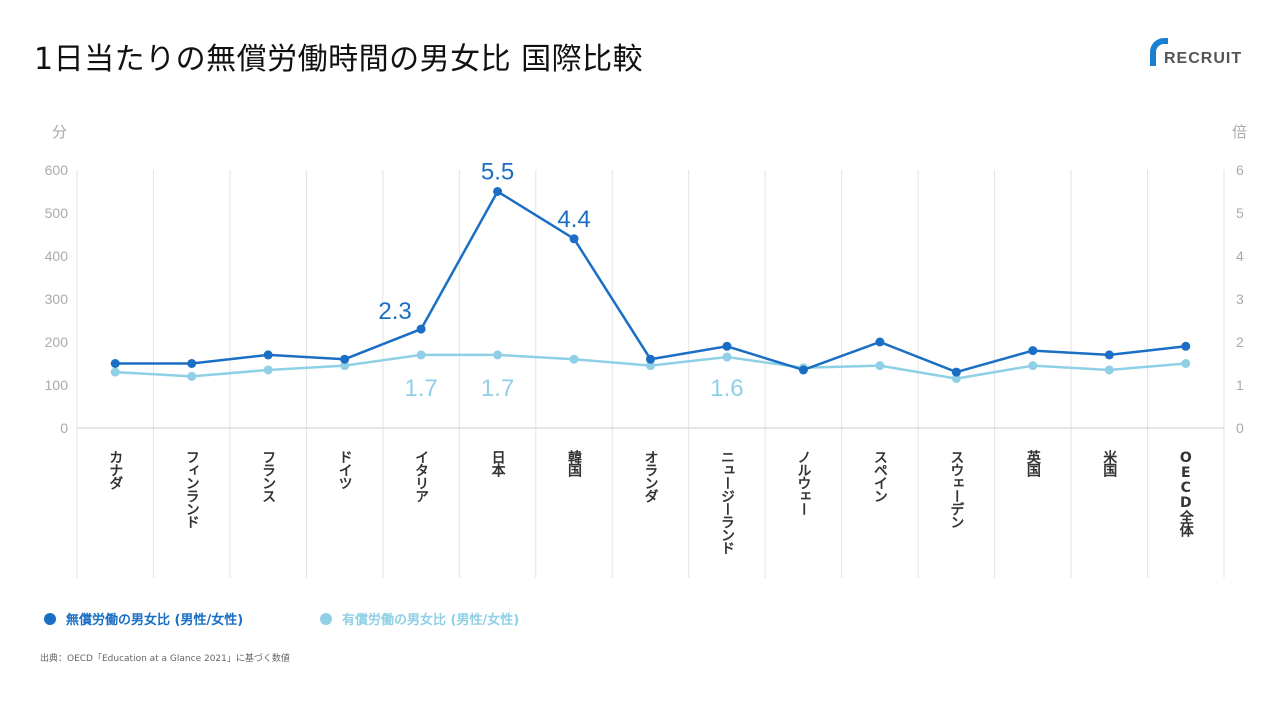 The width and height of the screenshot is (1280, 720). I want to click on y-tick-right: 2, so click(1240, 342).